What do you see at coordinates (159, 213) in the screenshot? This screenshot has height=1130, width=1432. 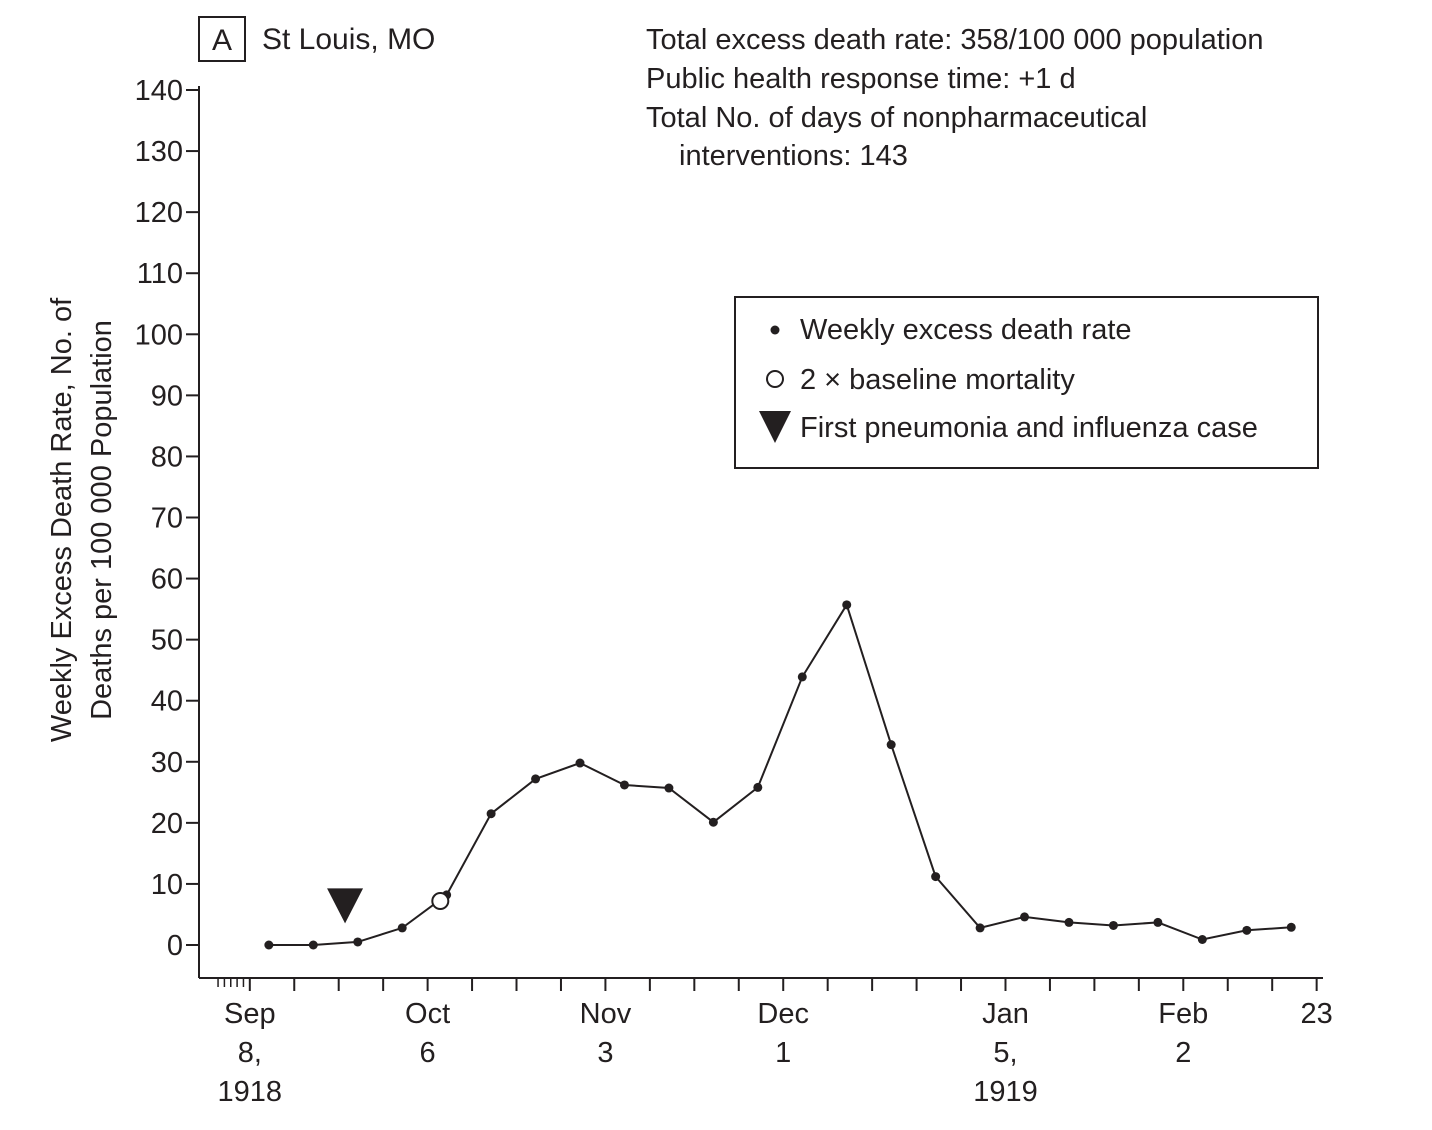 I see `y-tick-label: 120` at bounding box center [159, 213].